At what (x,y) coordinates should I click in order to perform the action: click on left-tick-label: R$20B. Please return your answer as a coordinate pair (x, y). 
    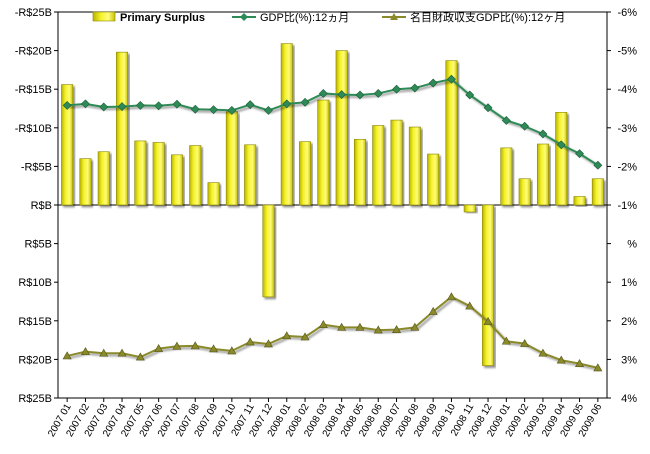
    Looking at the image, I should click on (35, 360).